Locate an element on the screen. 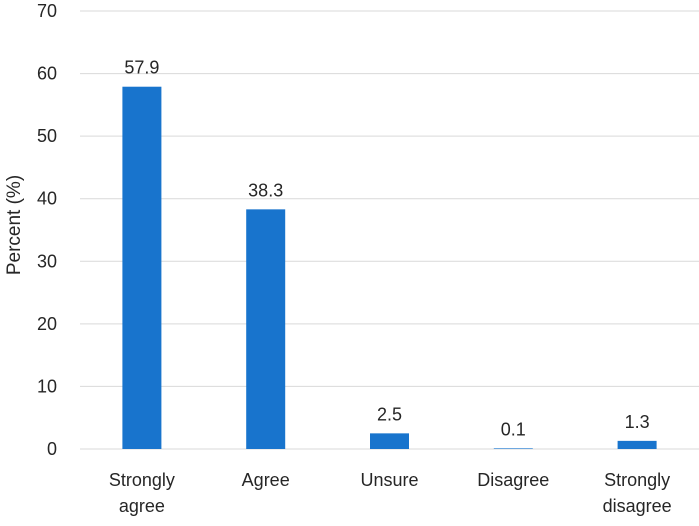  y-tick-label: 30 is located at coordinates (47, 261).